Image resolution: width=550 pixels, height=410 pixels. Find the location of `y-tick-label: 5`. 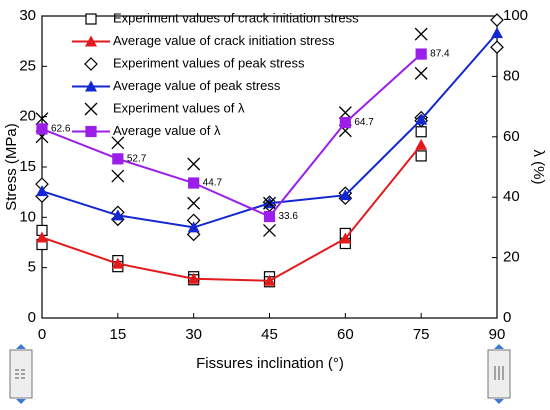

y-tick-label: 5 is located at coordinates (32, 267).